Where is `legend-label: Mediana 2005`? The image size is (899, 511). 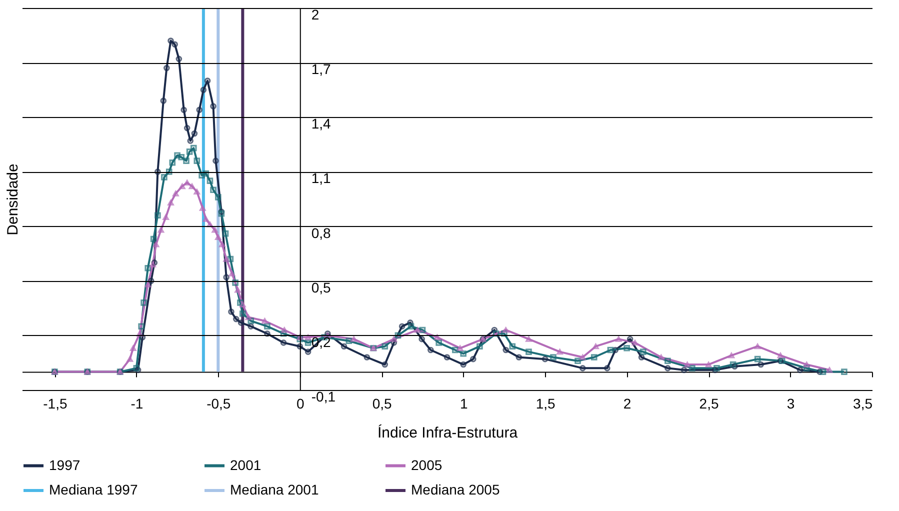
legend-label: Mediana 2005 is located at coordinates (455, 490).